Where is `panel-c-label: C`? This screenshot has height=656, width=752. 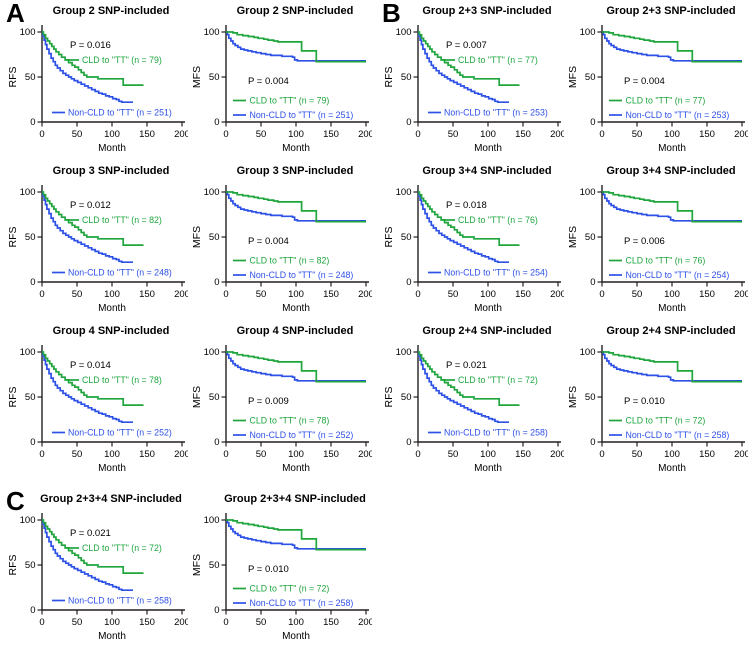 panel-c-label: C is located at coordinates (15, 501).